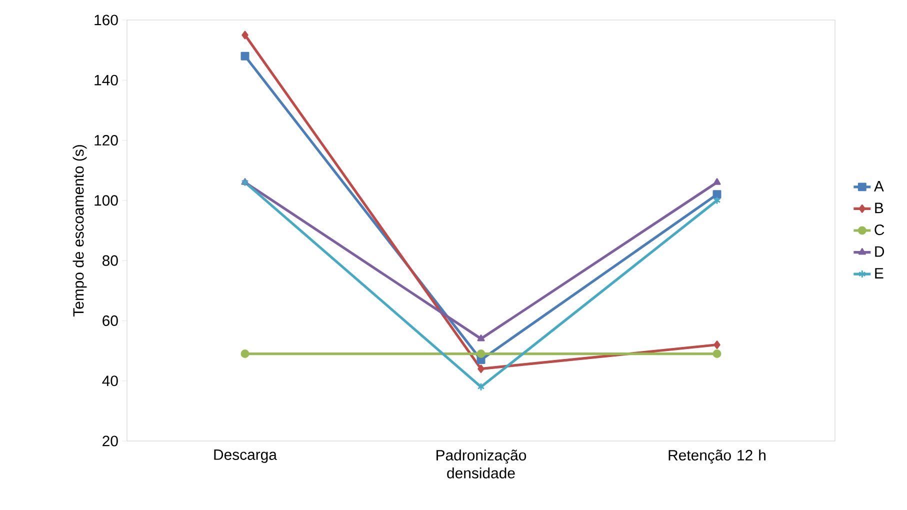 Image resolution: width=907 pixels, height=510 pixels. Describe the element at coordinates (879, 273) in the screenshot. I see `legend-label: E` at that location.